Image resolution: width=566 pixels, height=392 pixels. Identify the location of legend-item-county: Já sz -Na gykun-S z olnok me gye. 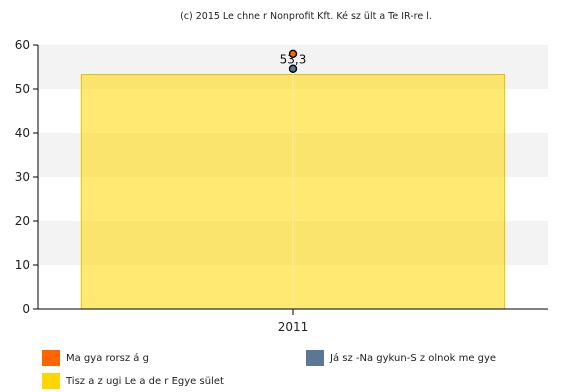
(401, 358).